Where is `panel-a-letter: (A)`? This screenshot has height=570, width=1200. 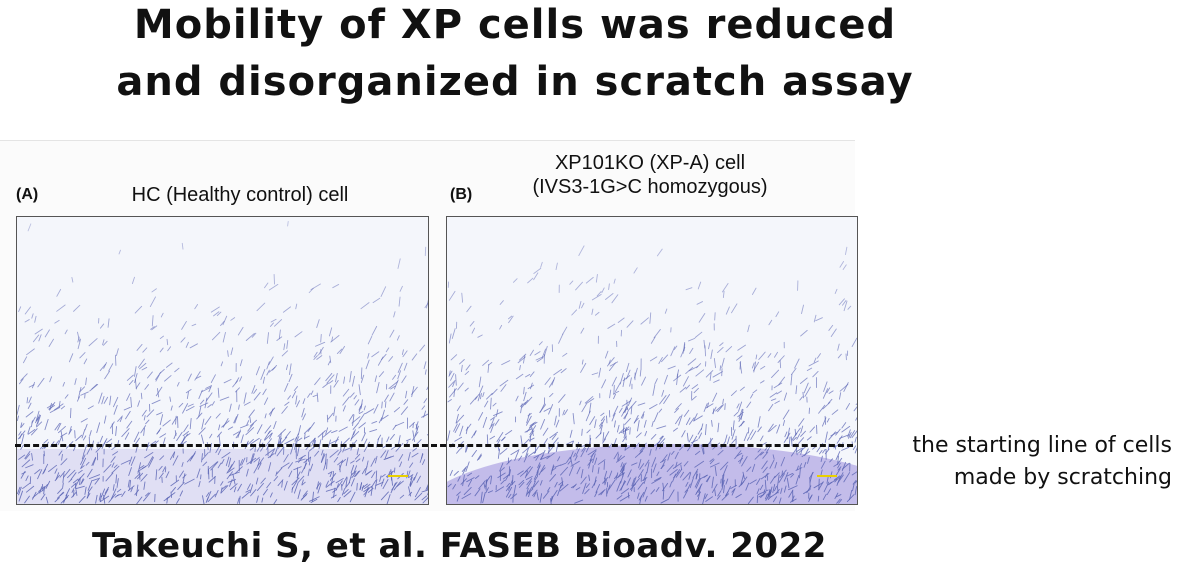 panel-a-letter: (A) is located at coordinates (27, 194).